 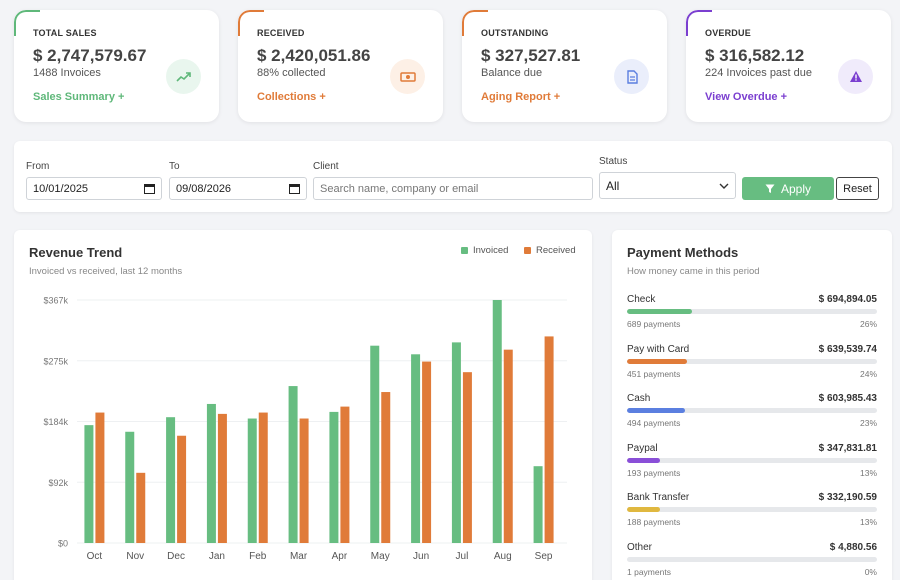 I want to click on payment-method-amount: $ 332,190.59, so click(x=847, y=498).